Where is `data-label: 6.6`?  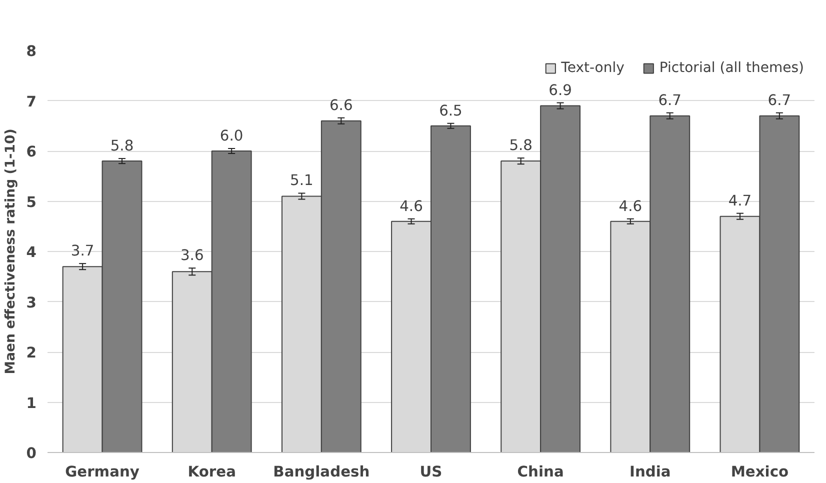
data-label: 6.6 is located at coordinates (341, 105).